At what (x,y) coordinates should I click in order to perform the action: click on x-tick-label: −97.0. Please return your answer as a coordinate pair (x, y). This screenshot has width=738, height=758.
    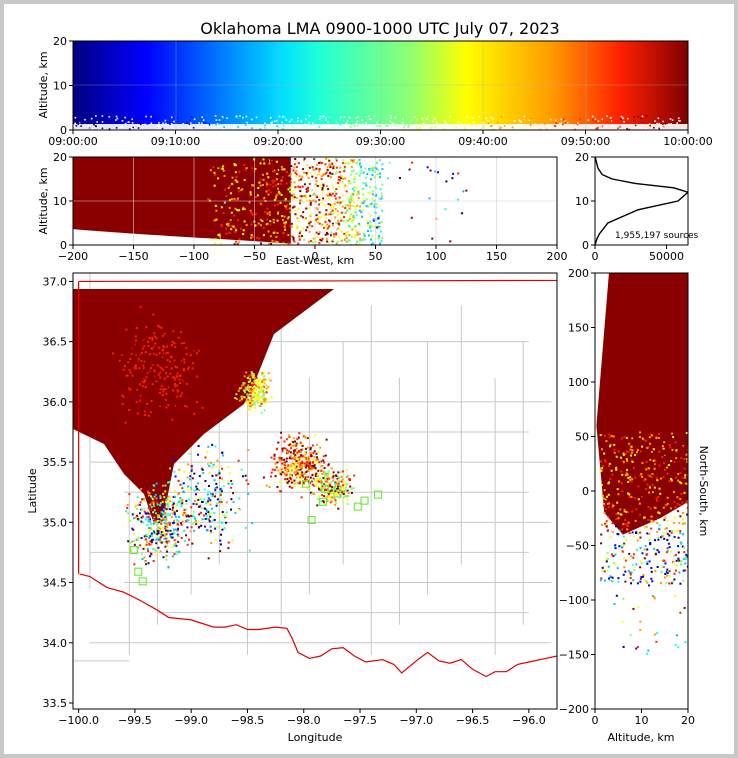
    Looking at the image, I should click on (416, 720).